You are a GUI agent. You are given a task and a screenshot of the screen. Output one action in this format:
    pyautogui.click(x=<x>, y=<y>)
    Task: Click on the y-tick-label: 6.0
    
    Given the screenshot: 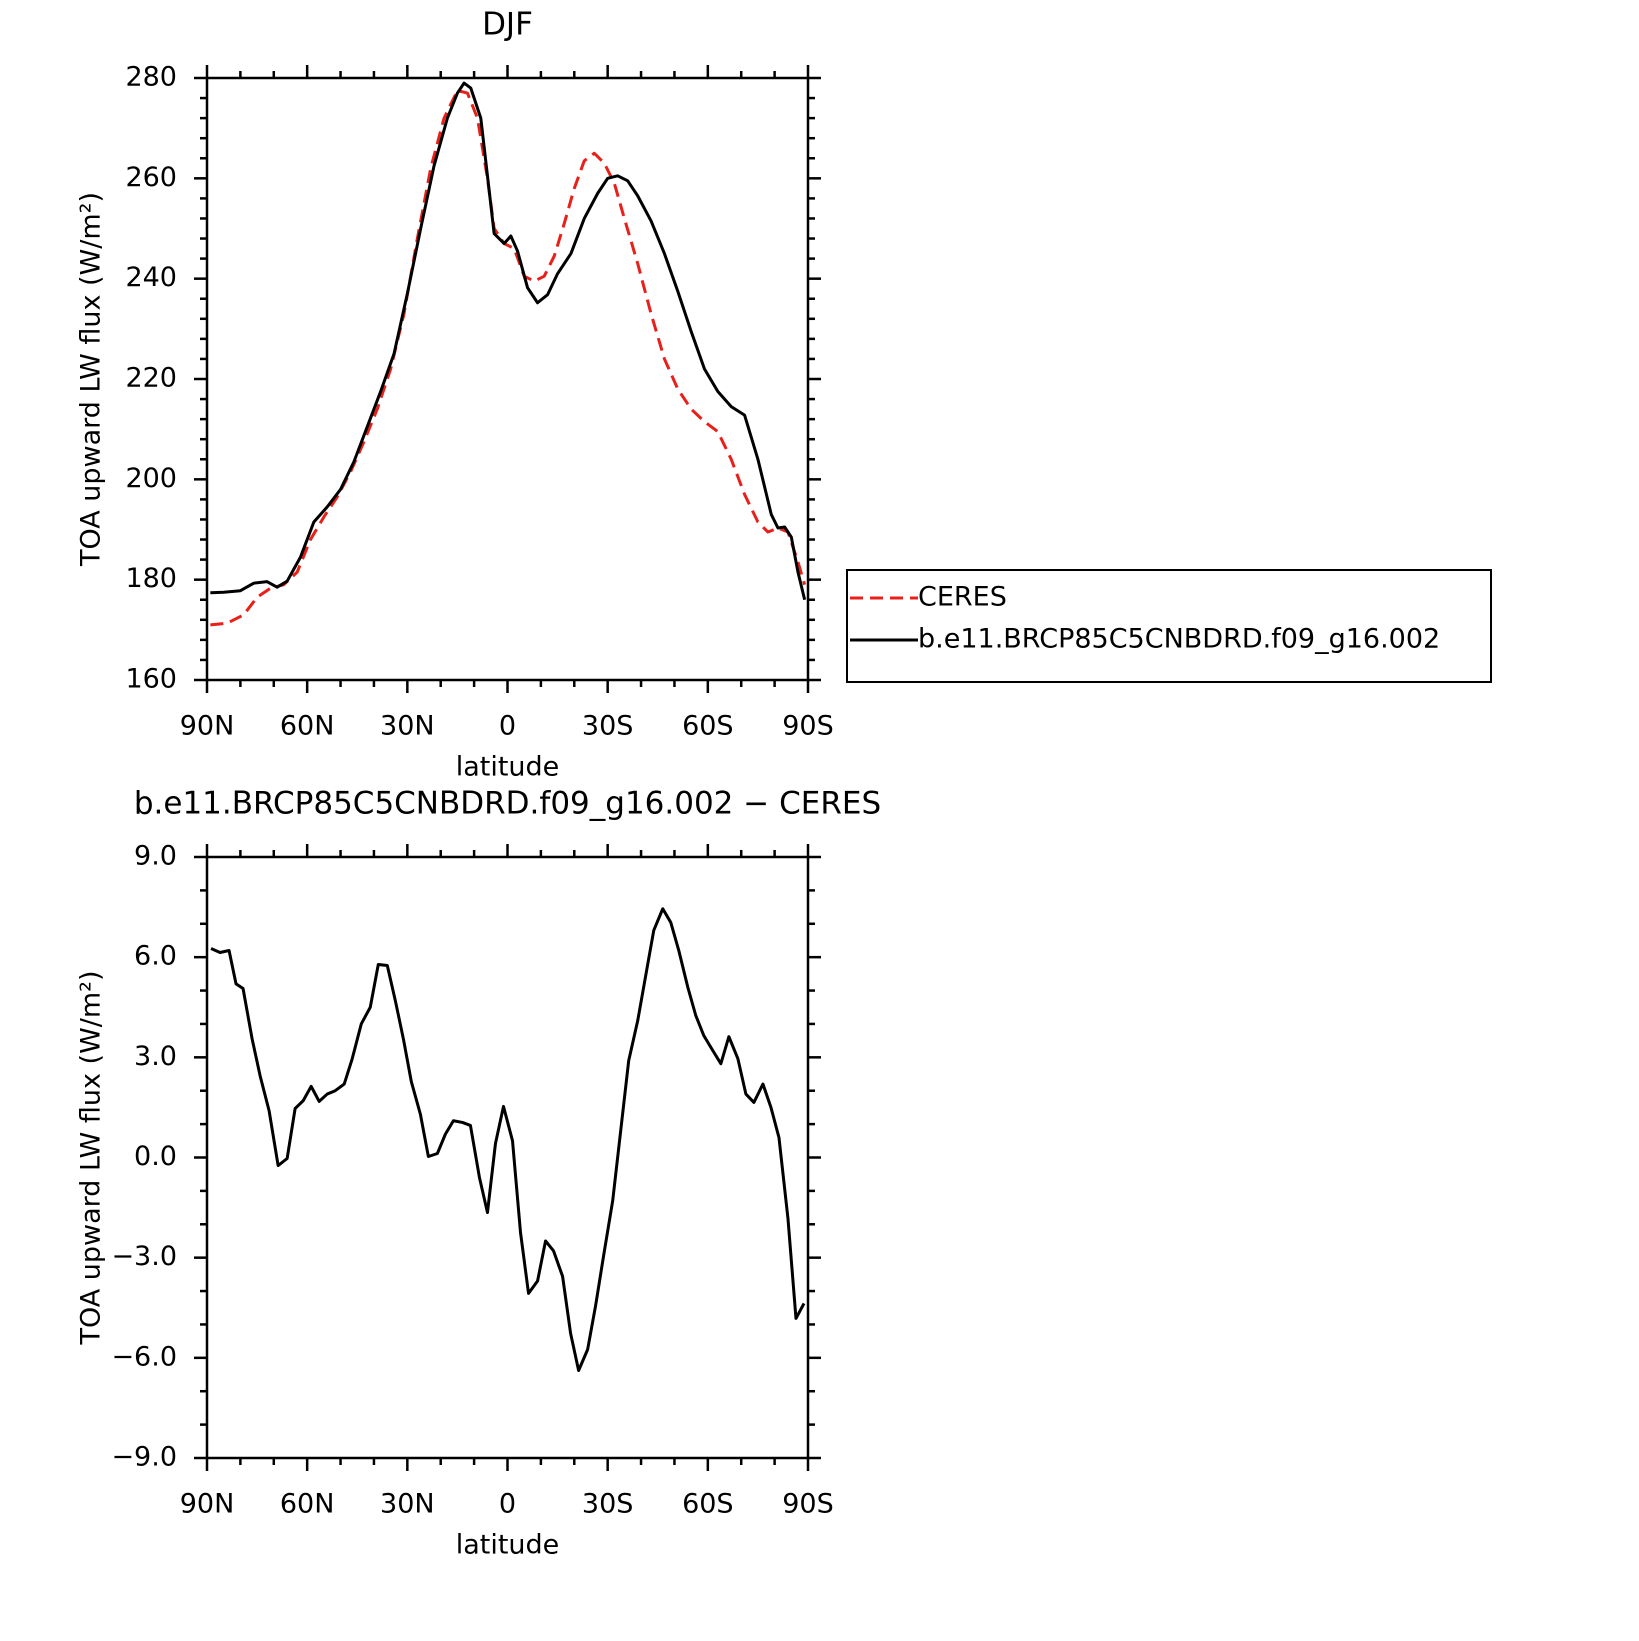 What is the action you would take?
    pyautogui.click(x=155, y=956)
    